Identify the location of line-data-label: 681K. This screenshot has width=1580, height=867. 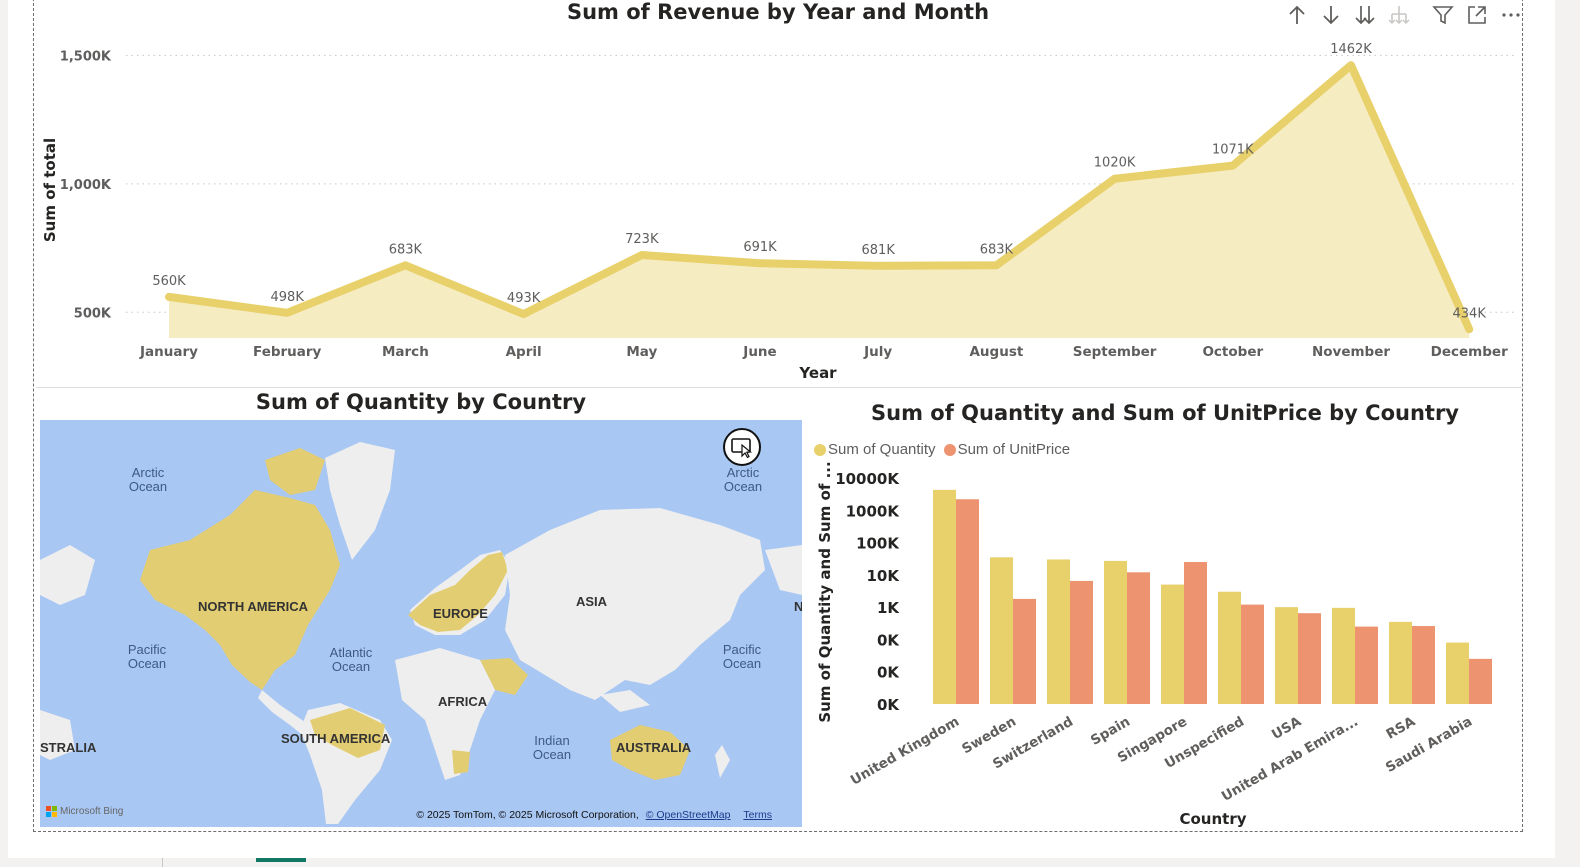
(879, 250).